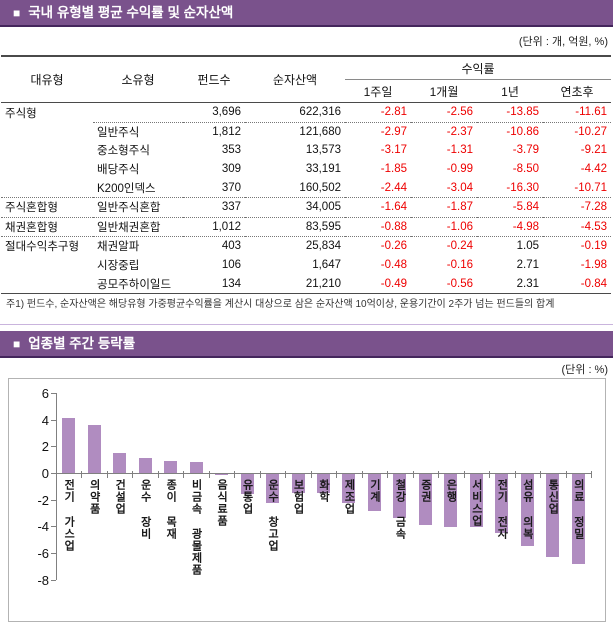  What do you see at coordinates (170, 509) in the screenshot?
I see `chart-bar-label: 종이 목재` at bounding box center [170, 509].